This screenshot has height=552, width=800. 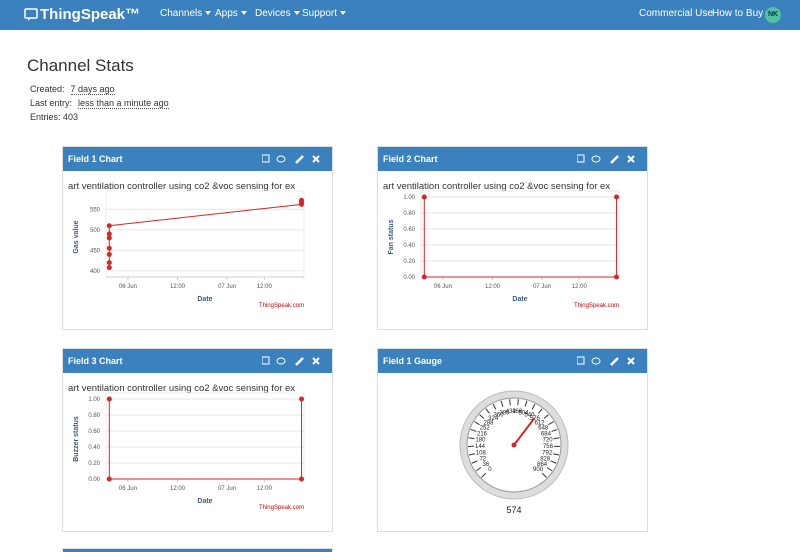 What do you see at coordinates (273, 13) in the screenshot?
I see `menu-label: Devices` at bounding box center [273, 13].